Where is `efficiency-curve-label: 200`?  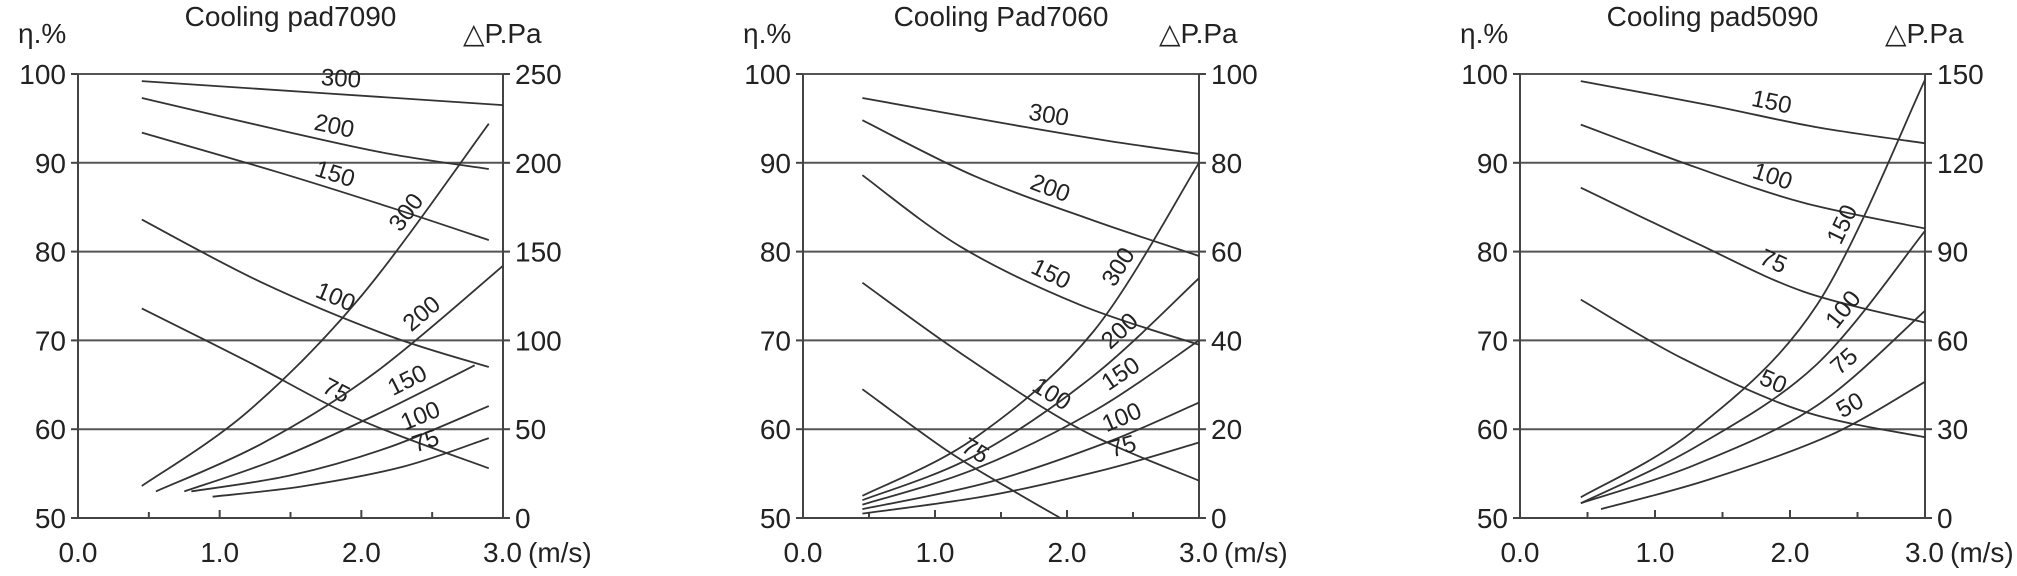 efficiency-curve-label: 200 is located at coordinates (1050, 188).